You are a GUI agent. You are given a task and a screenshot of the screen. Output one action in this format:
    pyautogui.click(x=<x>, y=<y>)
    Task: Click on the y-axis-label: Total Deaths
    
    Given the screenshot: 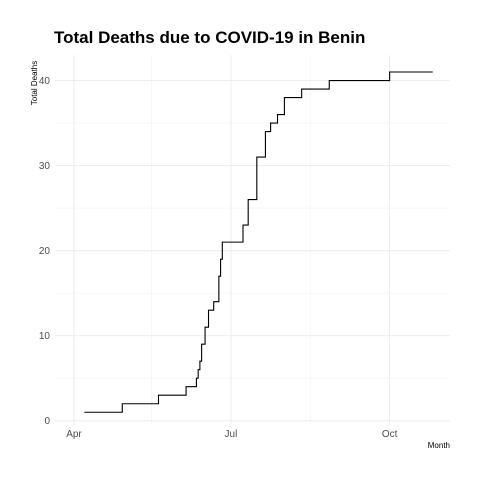 What is the action you would take?
    pyautogui.click(x=34, y=83)
    